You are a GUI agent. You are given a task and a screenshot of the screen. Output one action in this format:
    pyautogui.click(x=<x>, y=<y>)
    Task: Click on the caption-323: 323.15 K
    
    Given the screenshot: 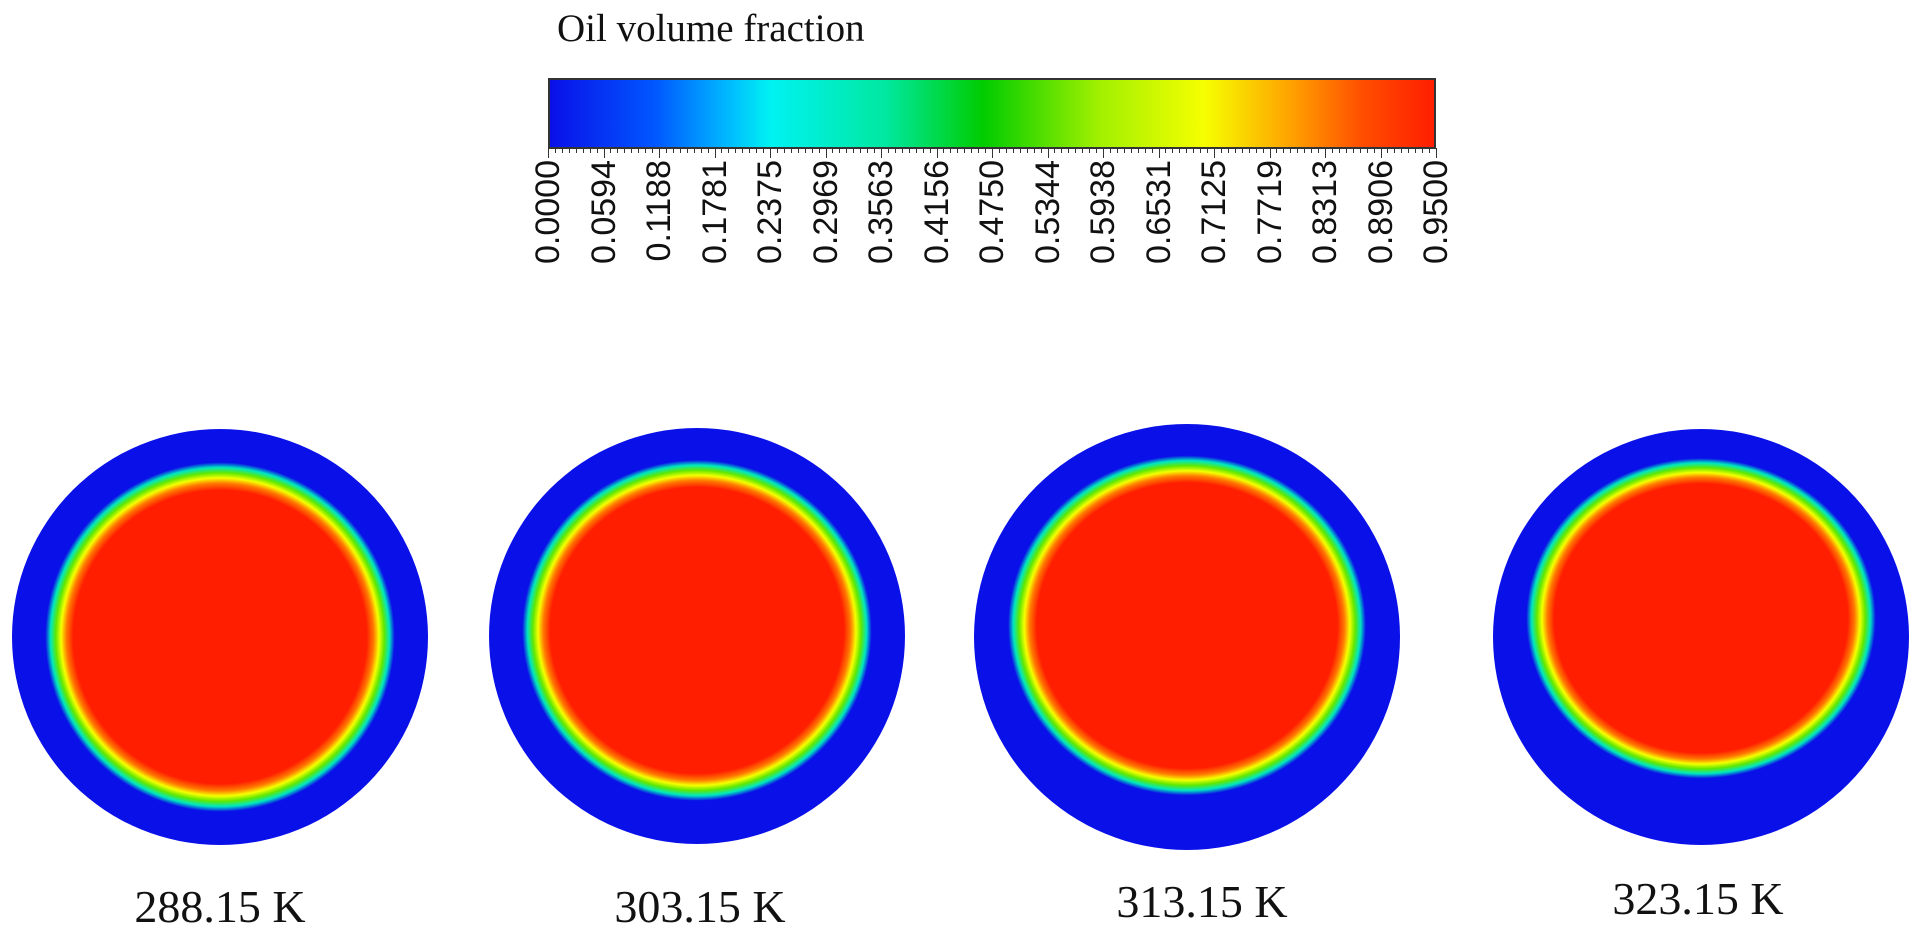 What is the action you would take?
    pyautogui.click(x=1698, y=898)
    